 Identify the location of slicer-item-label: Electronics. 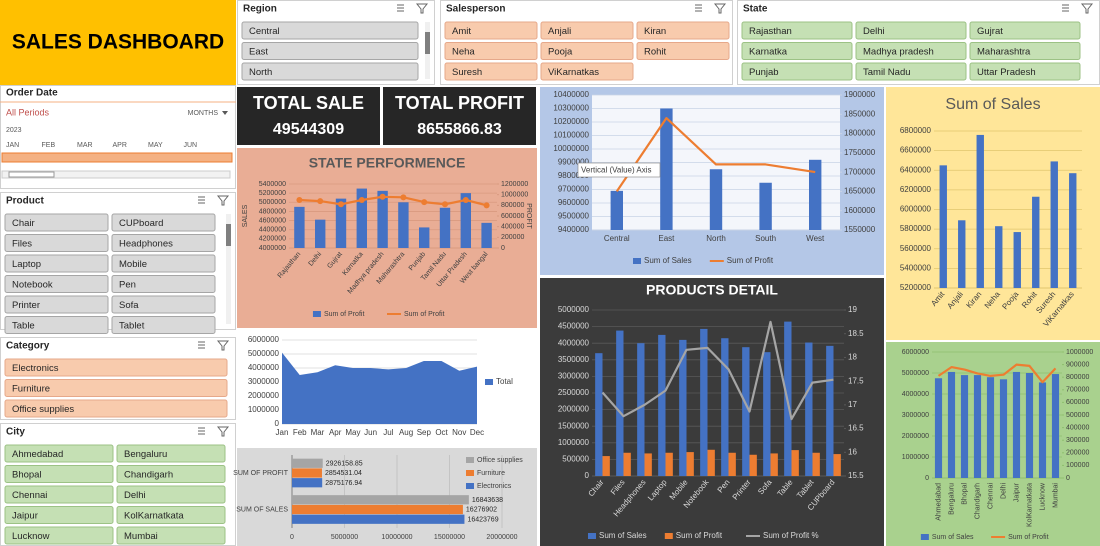
(35, 368).